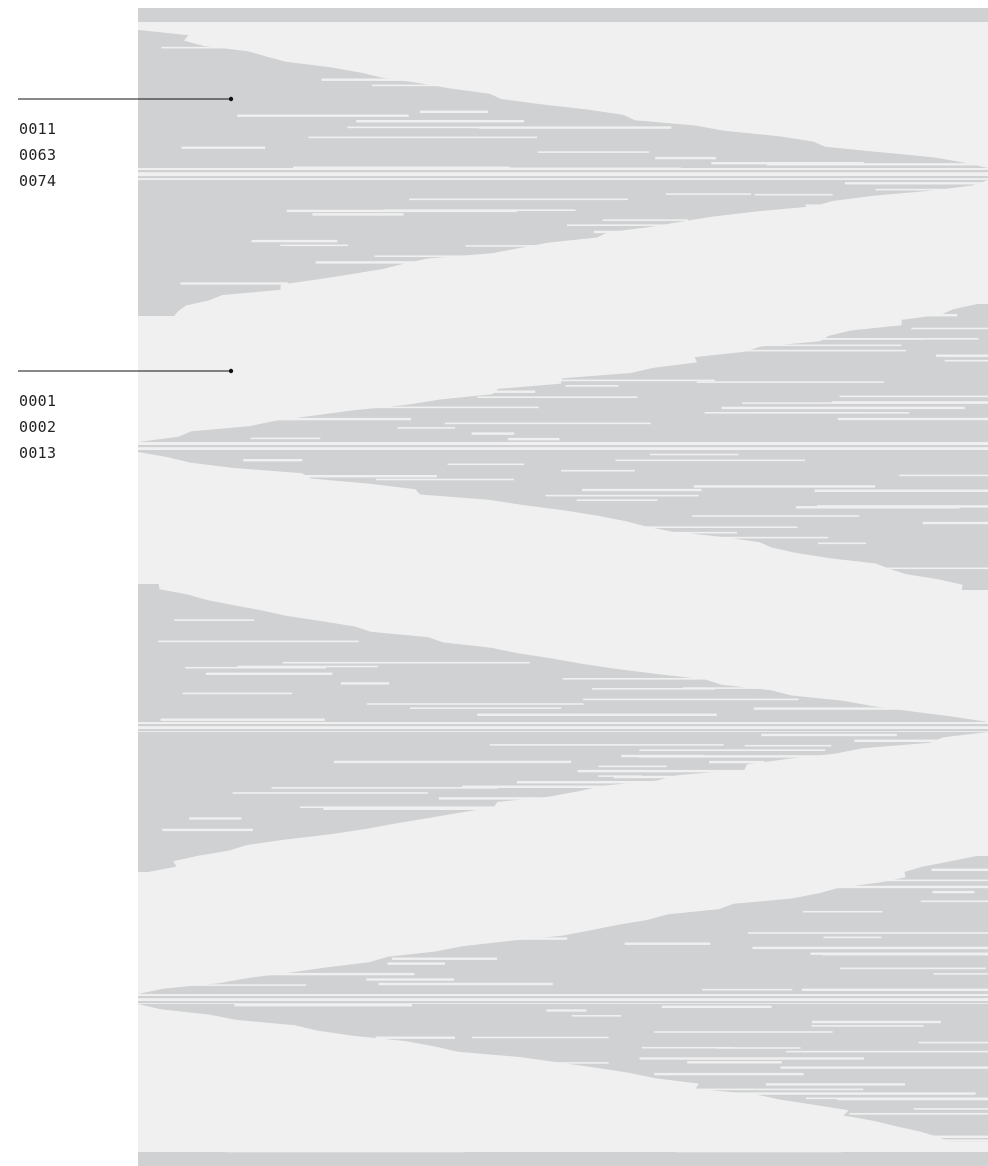 The image size is (988, 1166). I want to click on annotation-label-group-2: 0001 0002 0013, so click(74, 427).